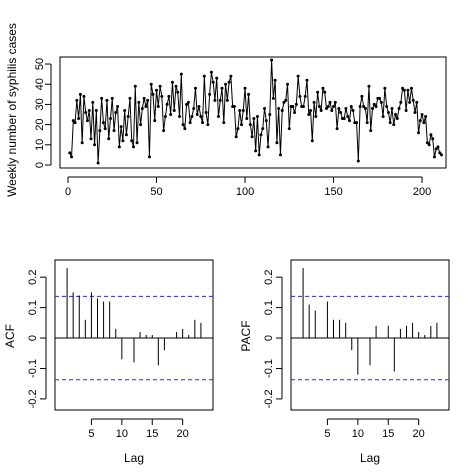 The width and height of the screenshot is (474, 476). I want to click on pacf-y-tick-label: -0.1, so click(269, 368).